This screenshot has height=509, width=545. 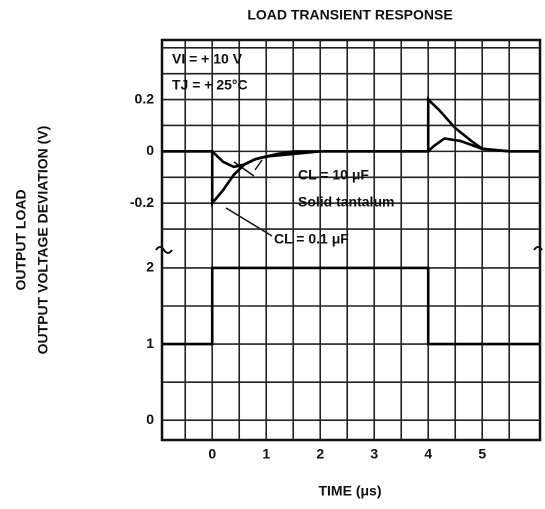 What do you see at coordinates (311, 239) in the screenshot?
I see `annotation: CL = 0.1 μF` at bounding box center [311, 239].